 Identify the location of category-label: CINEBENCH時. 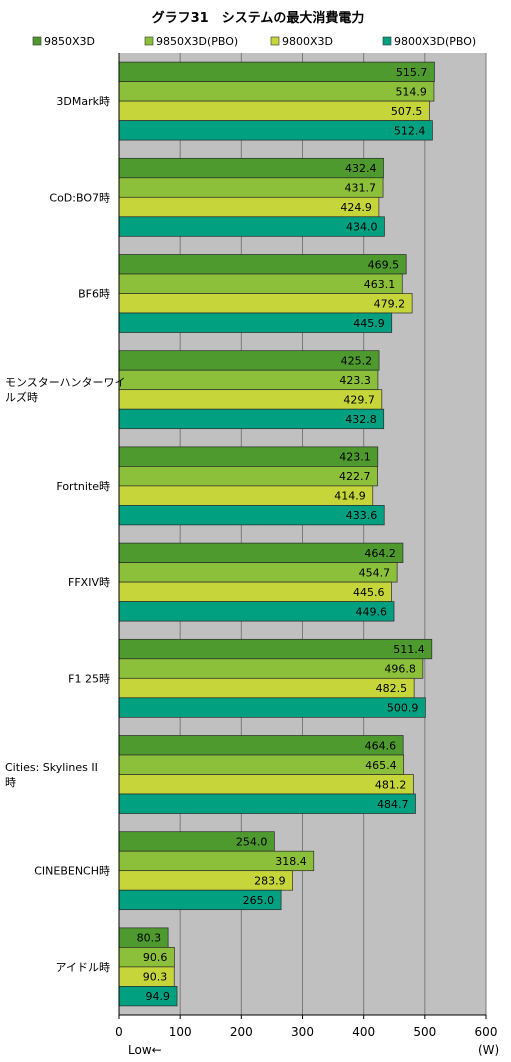
(72, 871).